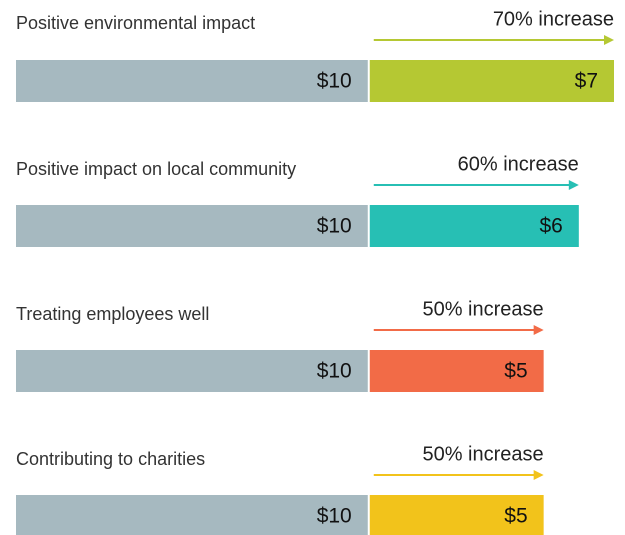 This screenshot has width=625, height=535. What do you see at coordinates (550, 226) in the screenshot?
I see `value-label: $6` at bounding box center [550, 226].